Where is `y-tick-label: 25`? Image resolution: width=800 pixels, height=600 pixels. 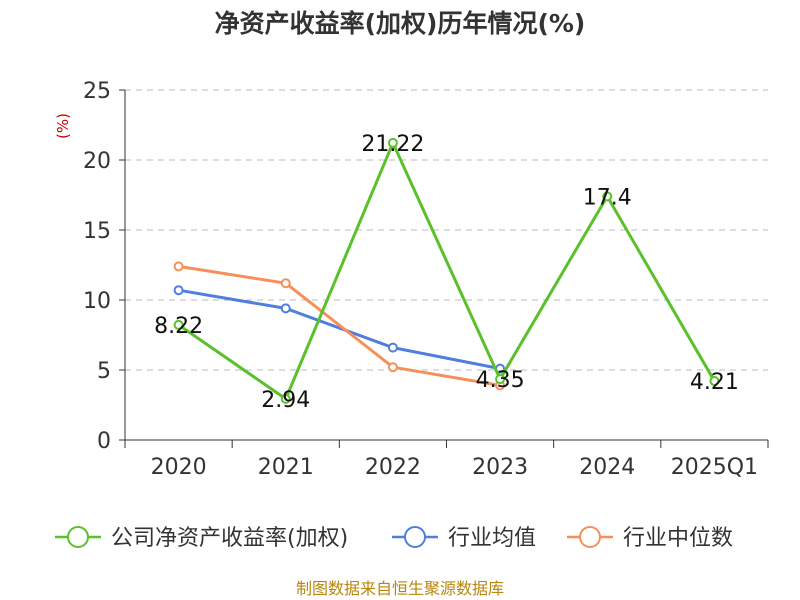 y-tick-label: 25 is located at coordinates (97, 91).